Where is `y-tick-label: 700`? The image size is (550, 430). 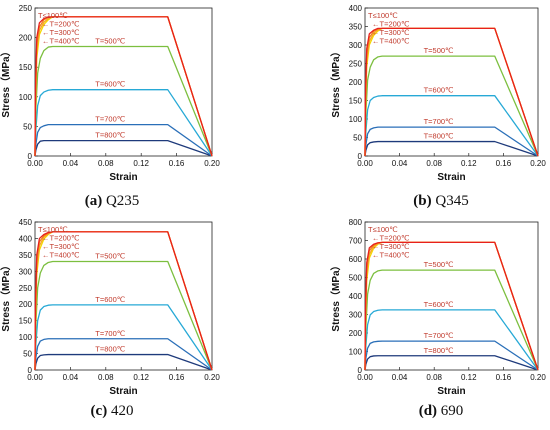
y-tick-label: 700 is located at coordinates (356, 241).